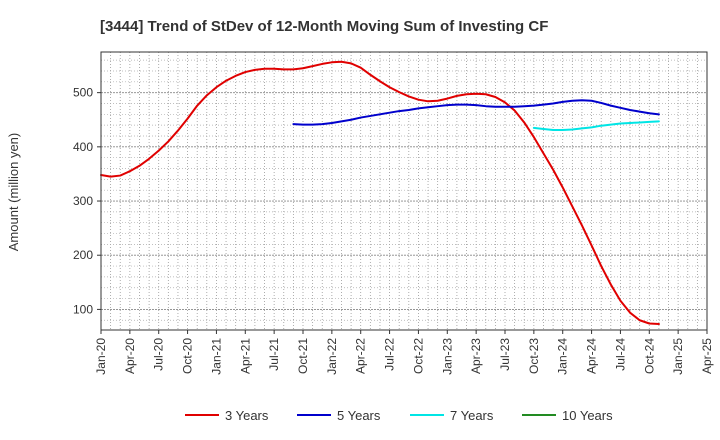 Image resolution: width=720 pixels, height=440 pixels. Describe the element at coordinates (83, 147) in the screenshot. I see `y-tick-label: 400` at that location.